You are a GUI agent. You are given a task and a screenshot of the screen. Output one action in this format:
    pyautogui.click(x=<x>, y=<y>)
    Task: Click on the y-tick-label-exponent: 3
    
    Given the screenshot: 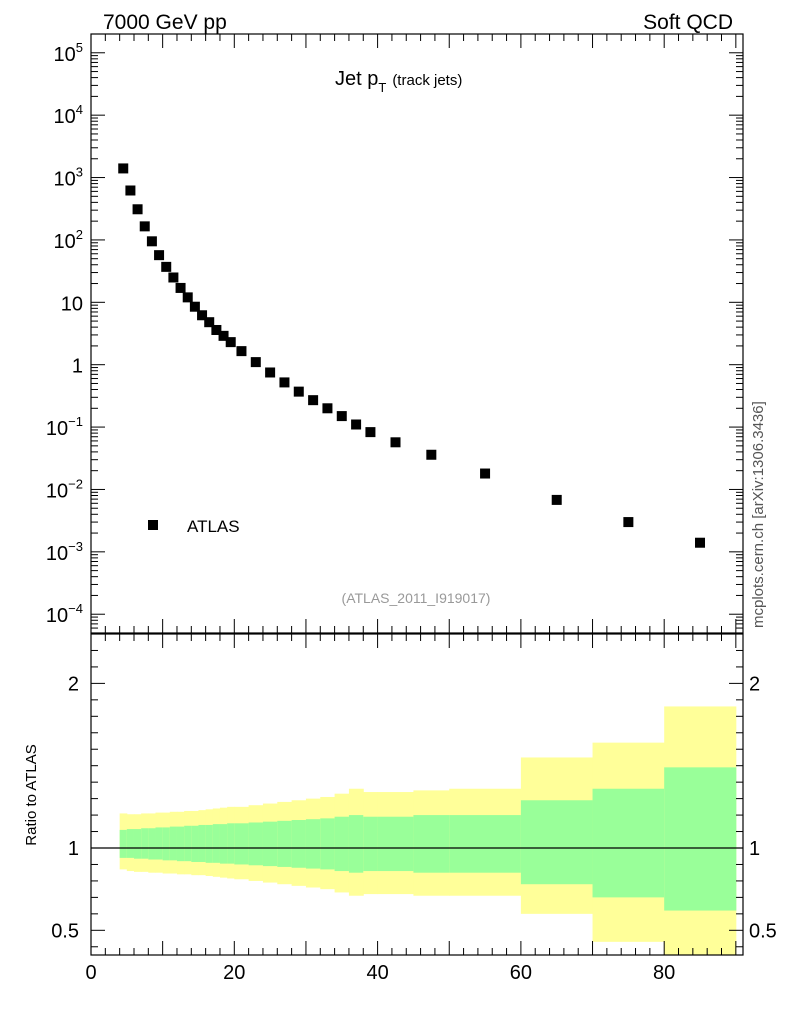 What is the action you would take?
    pyautogui.click(x=79, y=172)
    